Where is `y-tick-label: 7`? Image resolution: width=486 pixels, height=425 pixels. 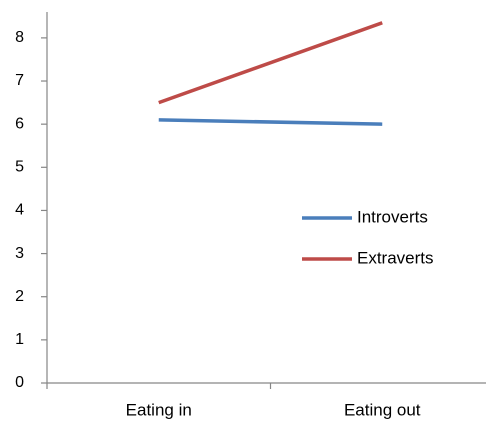 y-tick-label: 7 is located at coordinates (19, 80).